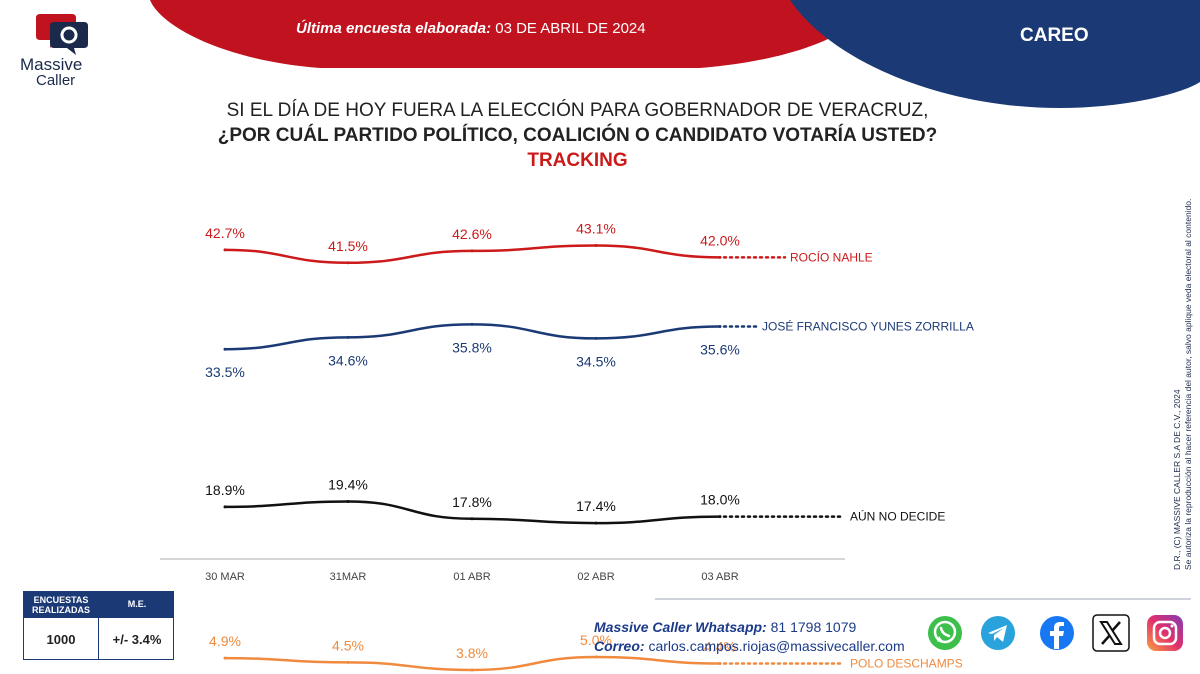 This screenshot has height=674, width=1200. I want to click on x-tick-label: 02 ABR, so click(595, 577).